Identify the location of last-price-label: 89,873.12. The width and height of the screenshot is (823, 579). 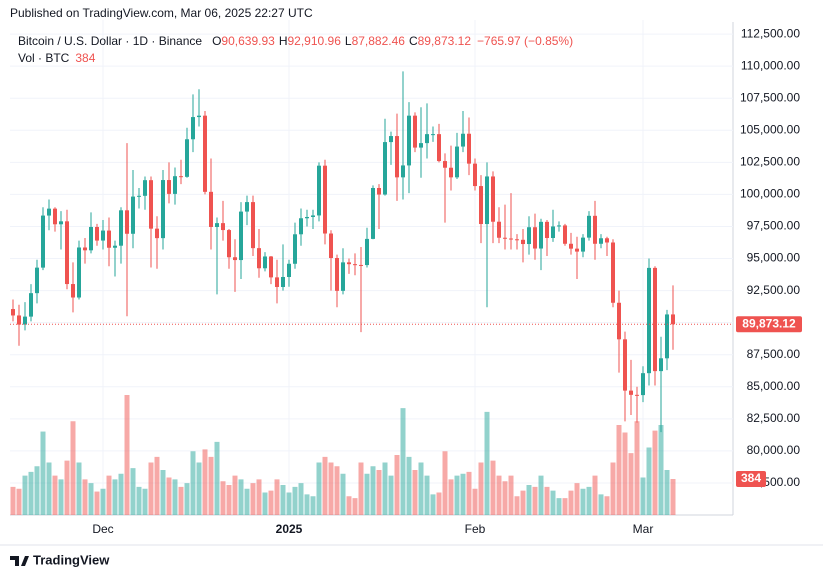
(769, 323).